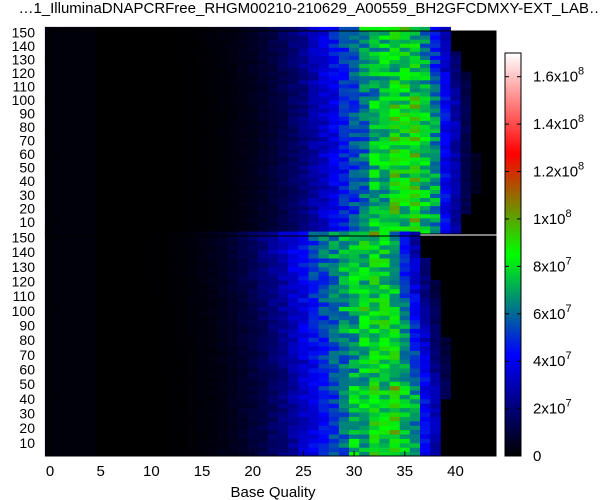  I want to click on x-tick-label: 10, so click(151, 471).